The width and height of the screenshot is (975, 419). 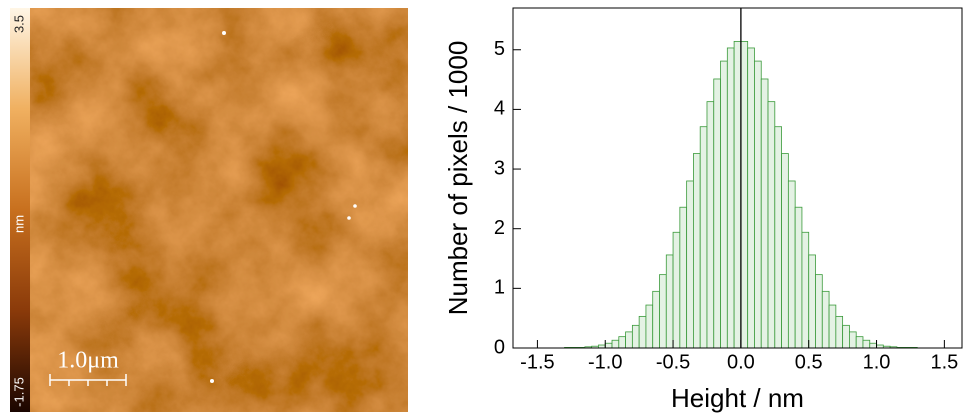 I want to click on y-tick-label: 0, so click(x=499, y=347).